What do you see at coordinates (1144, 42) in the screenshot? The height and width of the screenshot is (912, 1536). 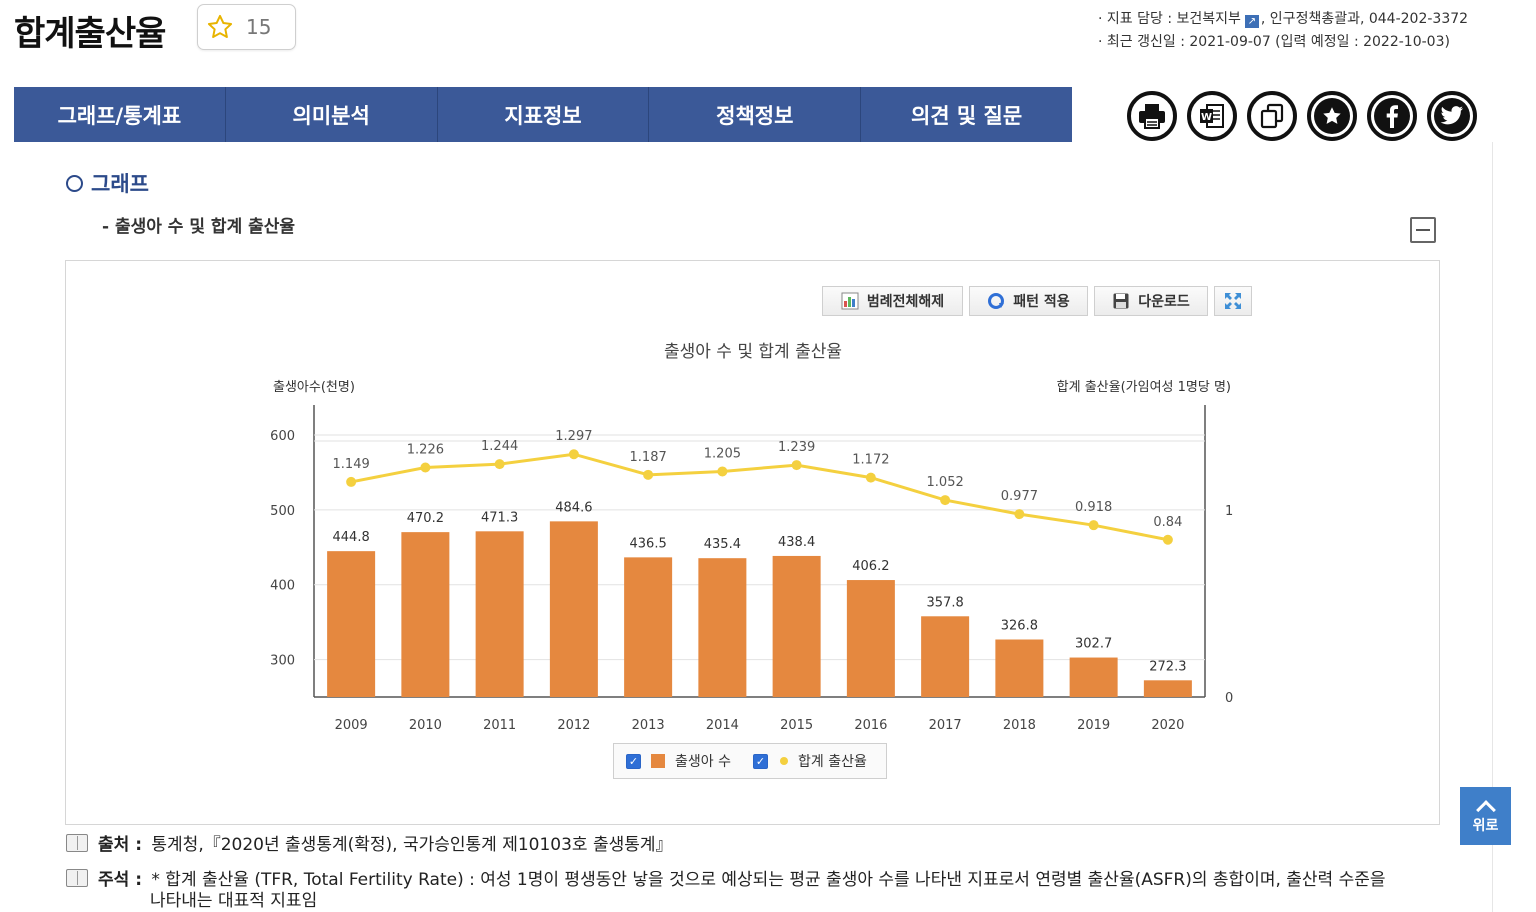 I see `updated-label: · 최근 갱신일 :` at bounding box center [1144, 42].